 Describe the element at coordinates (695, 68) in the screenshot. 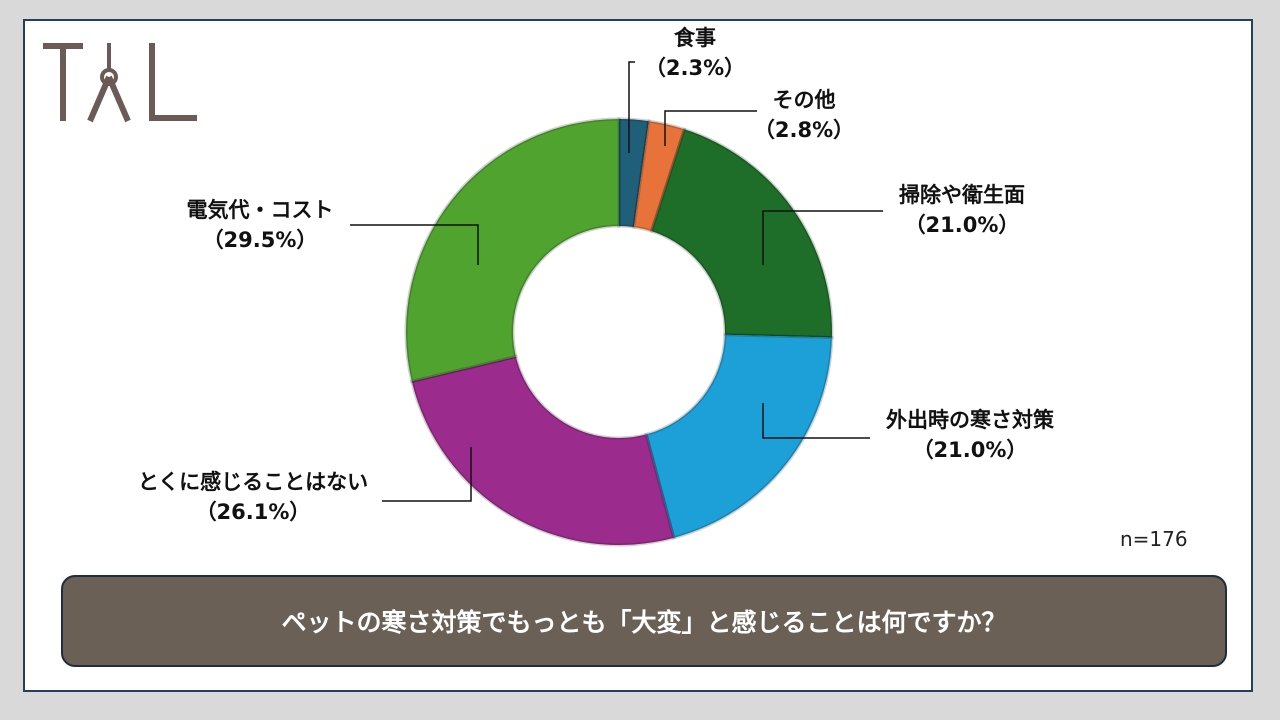

I see `slice-percent: （2.3%）` at that location.